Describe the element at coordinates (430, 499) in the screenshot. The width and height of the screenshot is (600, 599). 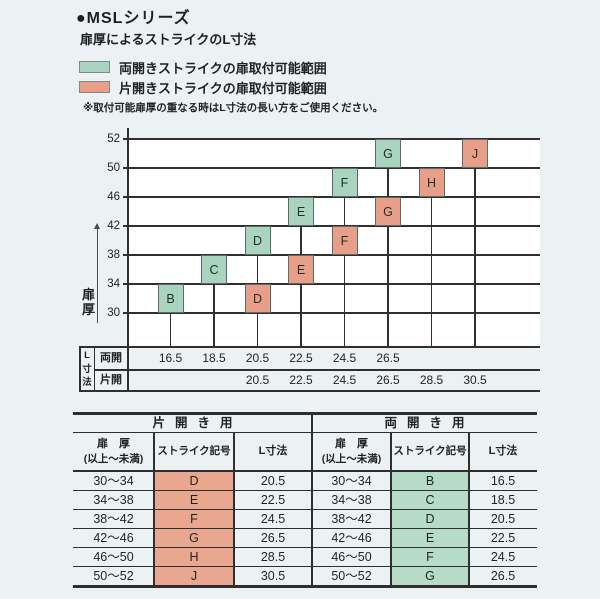
I see `cell-strike-symbol: C` at that location.